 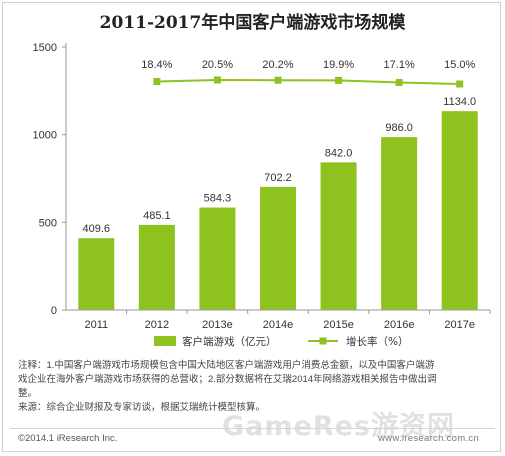 What do you see at coordinates (252, 23) in the screenshot?
I see `chart-title: 2011-2017年中国客户端游戏市场规模` at bounding box center [252, 23].